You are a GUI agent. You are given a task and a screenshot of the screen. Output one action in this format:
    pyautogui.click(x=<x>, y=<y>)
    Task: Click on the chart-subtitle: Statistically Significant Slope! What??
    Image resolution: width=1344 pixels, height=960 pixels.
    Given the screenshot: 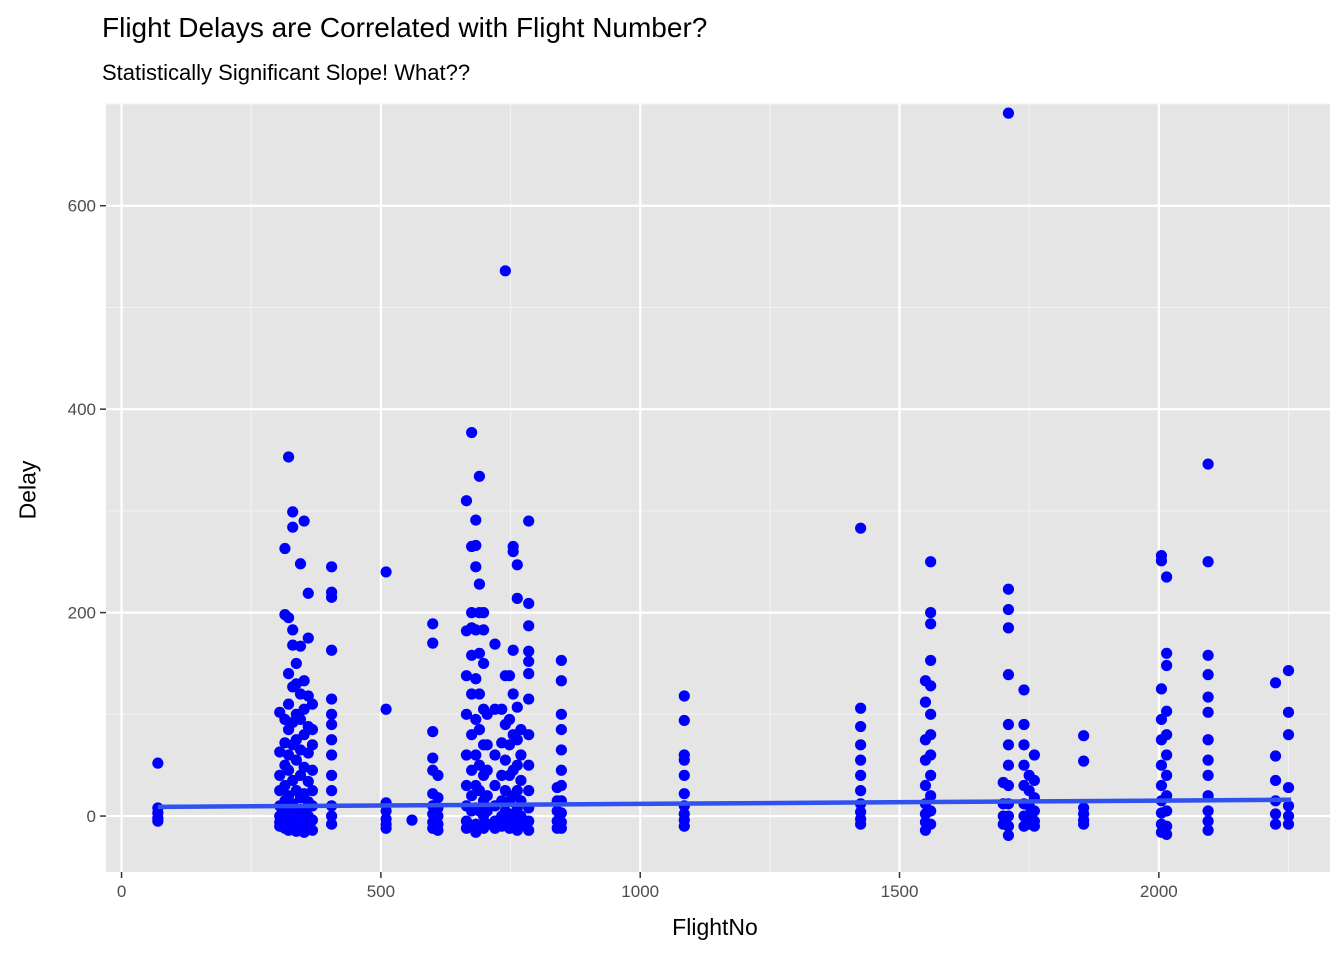 What is the action you would take?
    pyautogui.click(x=286, y=72)
    